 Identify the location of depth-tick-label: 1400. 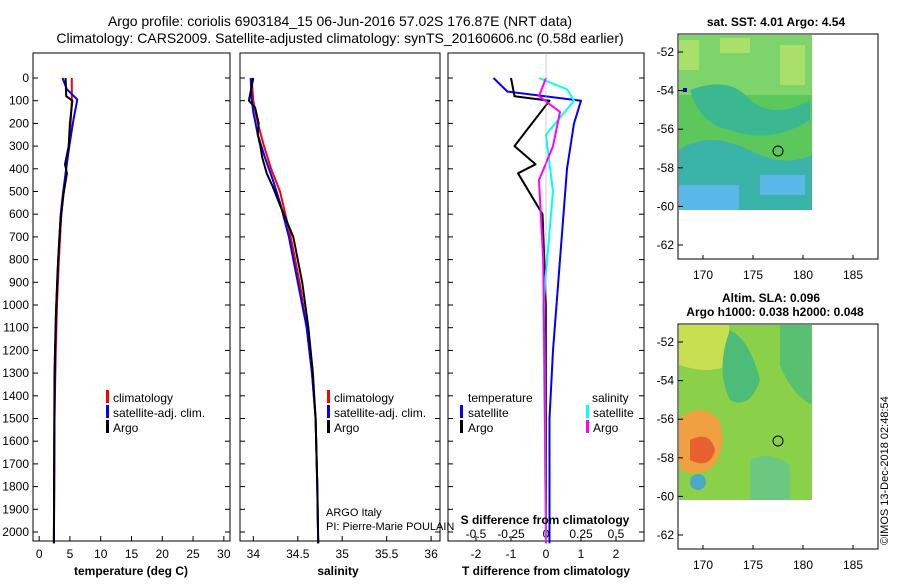
(15, 396).